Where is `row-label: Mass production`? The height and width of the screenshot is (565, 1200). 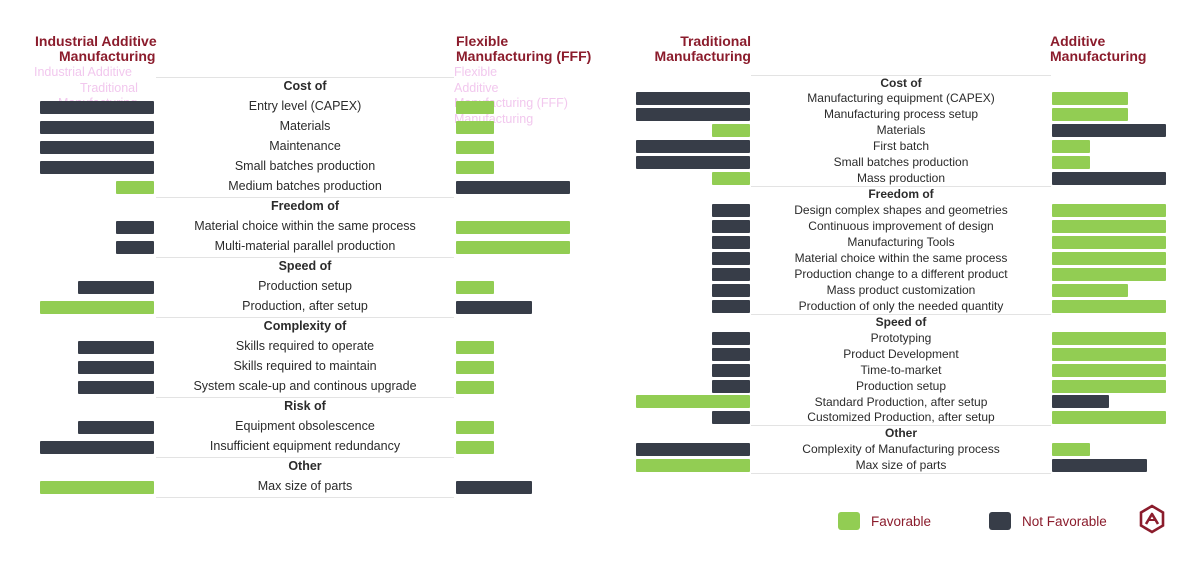
row-label: Mass production is located at coordinates (901, 178).